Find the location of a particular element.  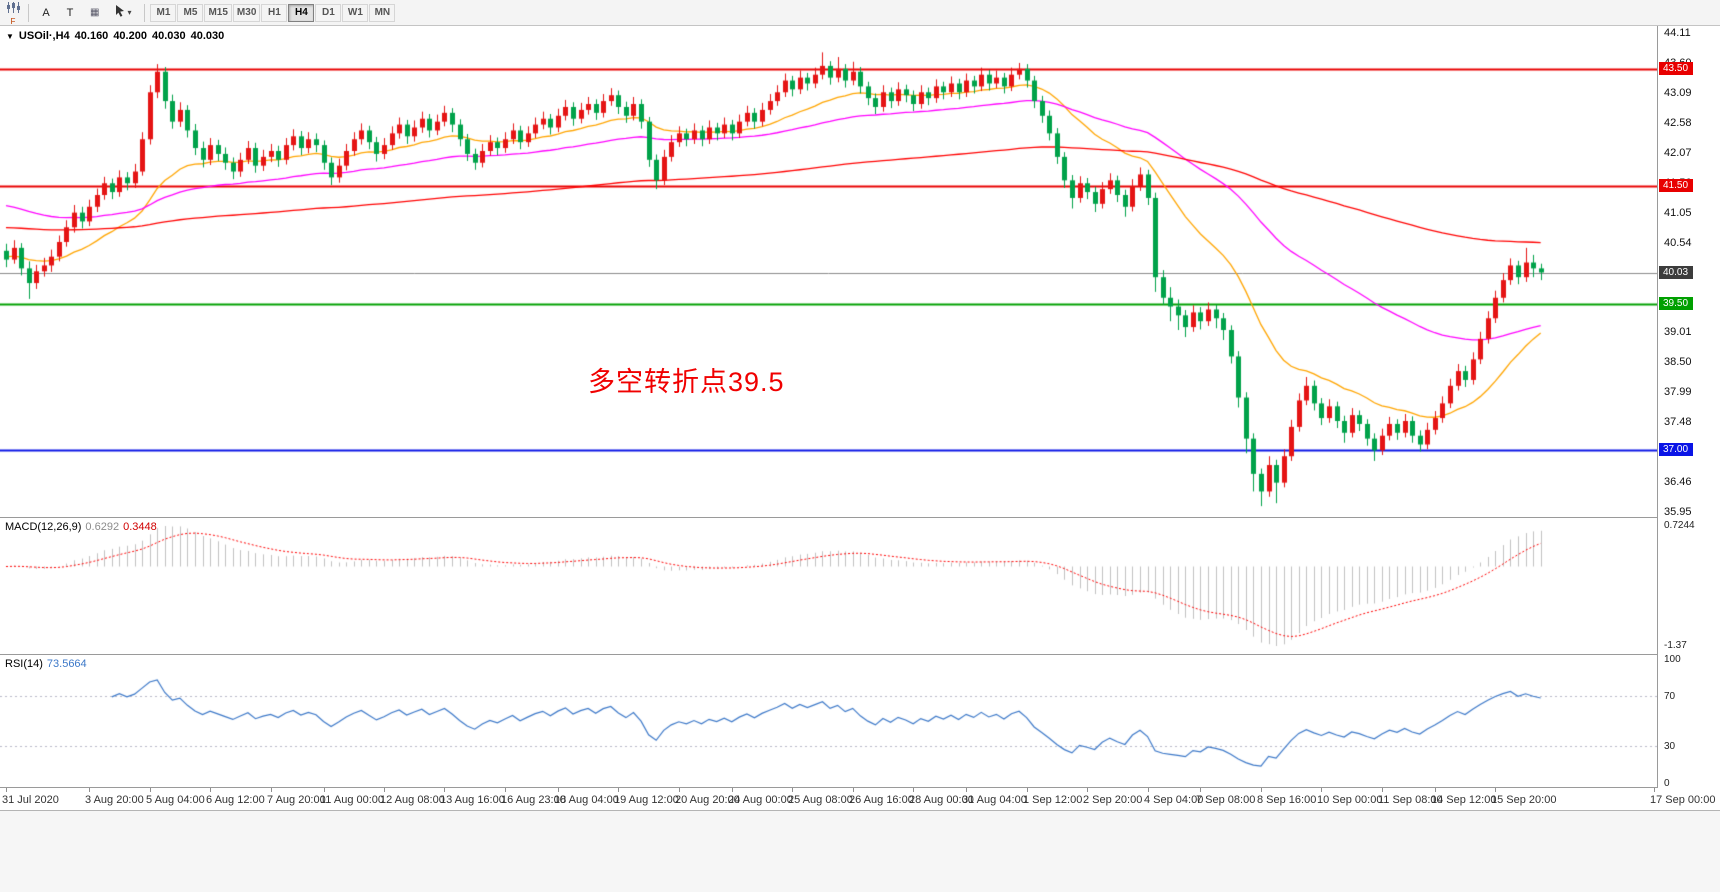

rsi-label: RSI(14) 73.5664 is located at coordinates (46, 664).